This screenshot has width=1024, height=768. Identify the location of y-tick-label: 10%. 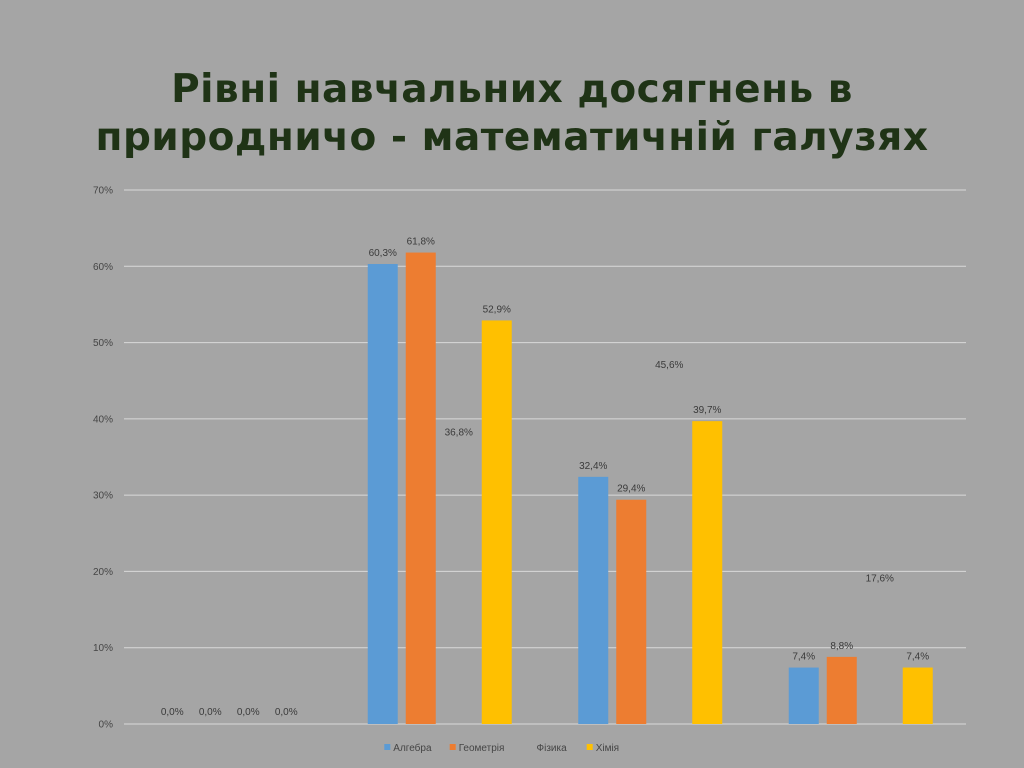
(103, 648).